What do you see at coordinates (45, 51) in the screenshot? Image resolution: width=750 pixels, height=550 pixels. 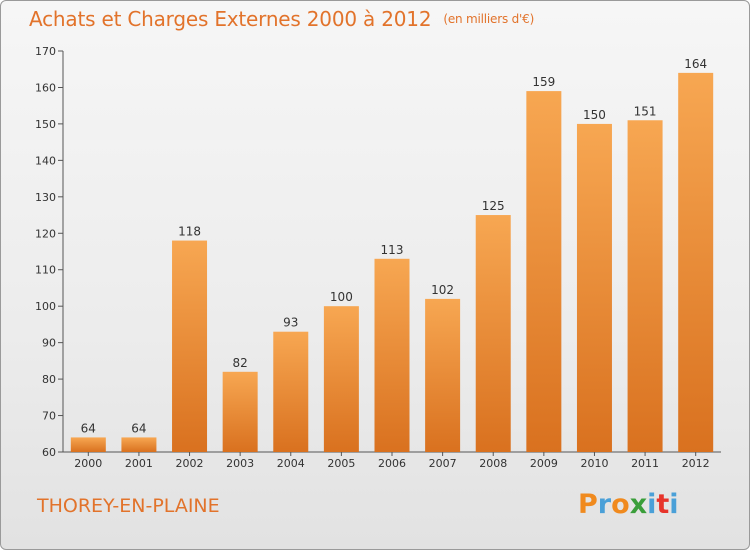 I see `y-tick-label: 170` at bounding box center [45, 51].